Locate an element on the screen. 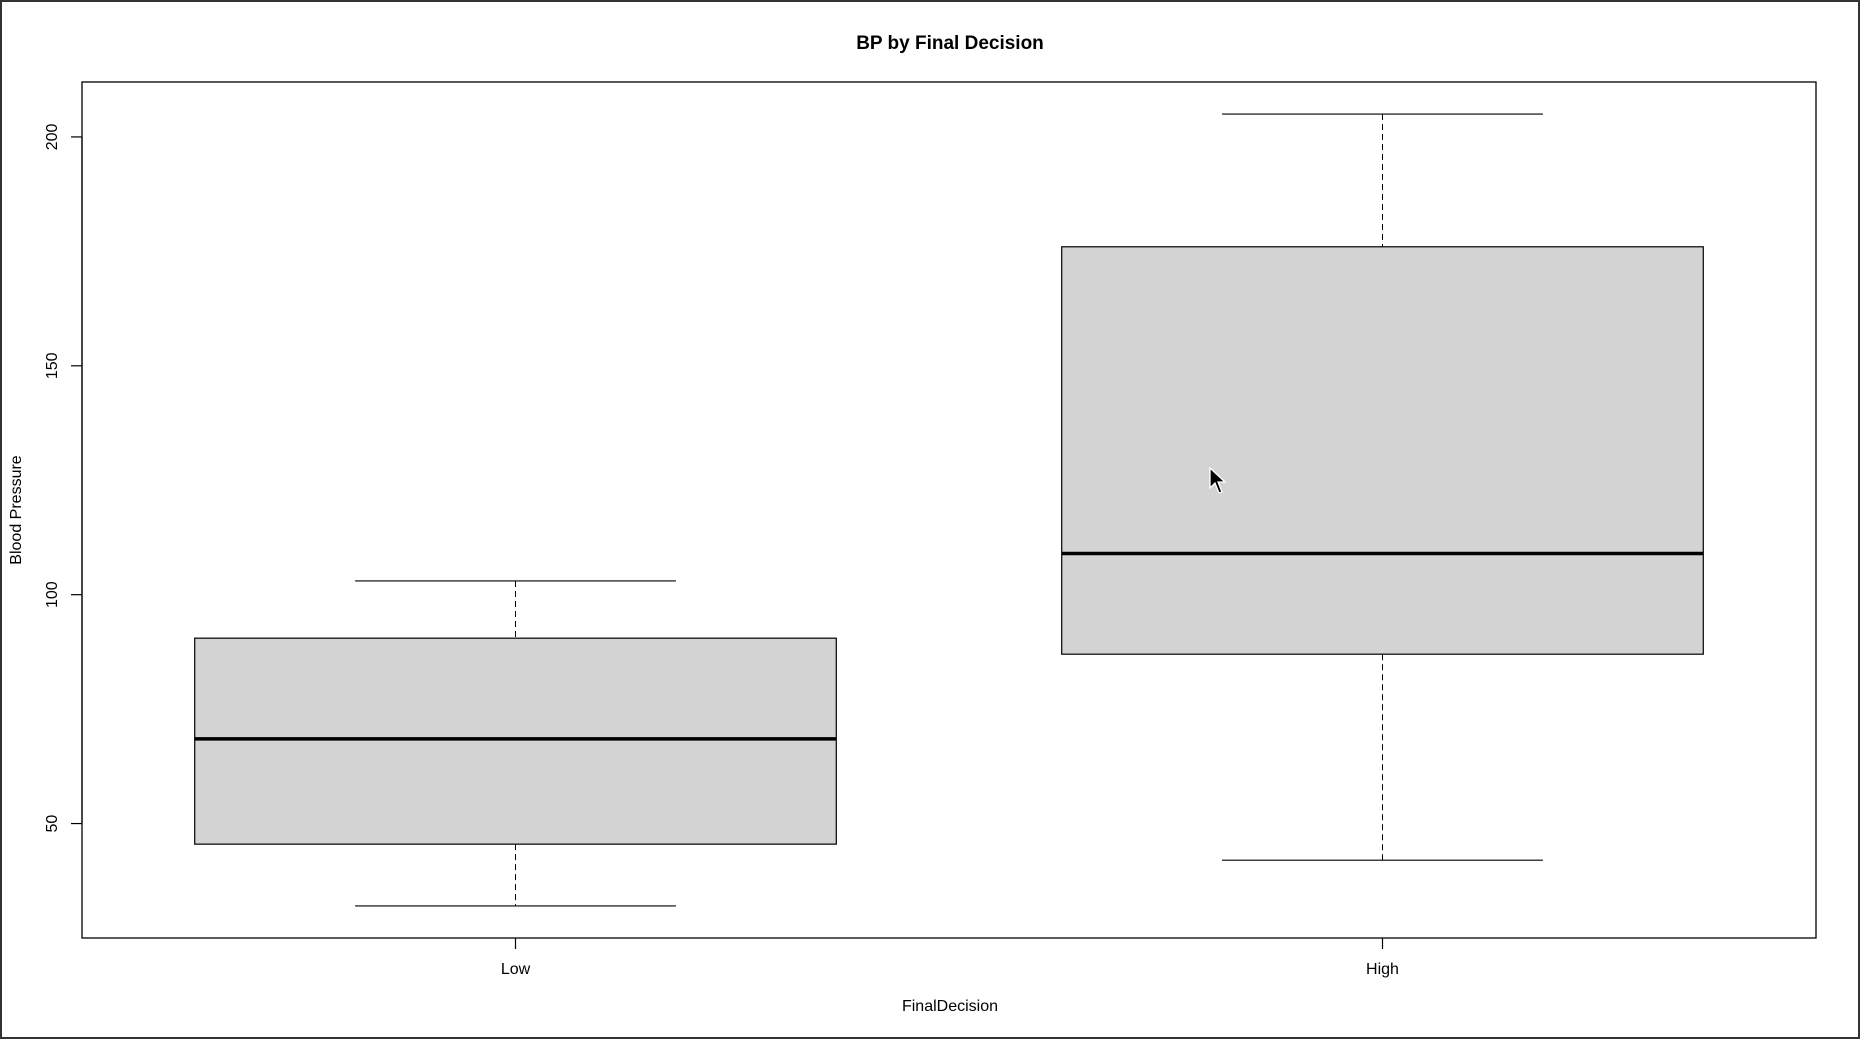 The image size is (1860, 1039). y-tick-label: 100 is located at coordinates (52, 594).